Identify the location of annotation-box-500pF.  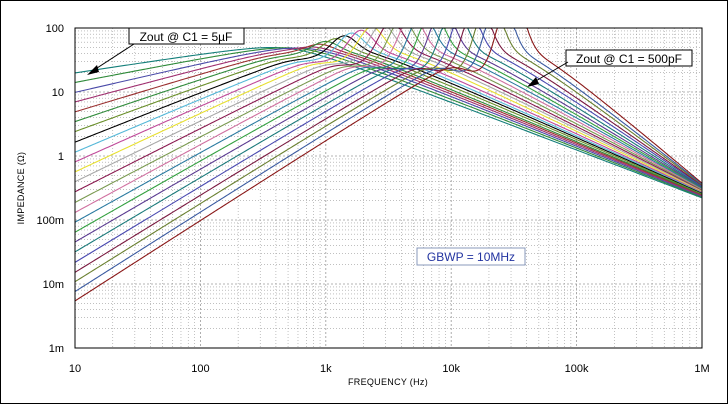
(629, 58).